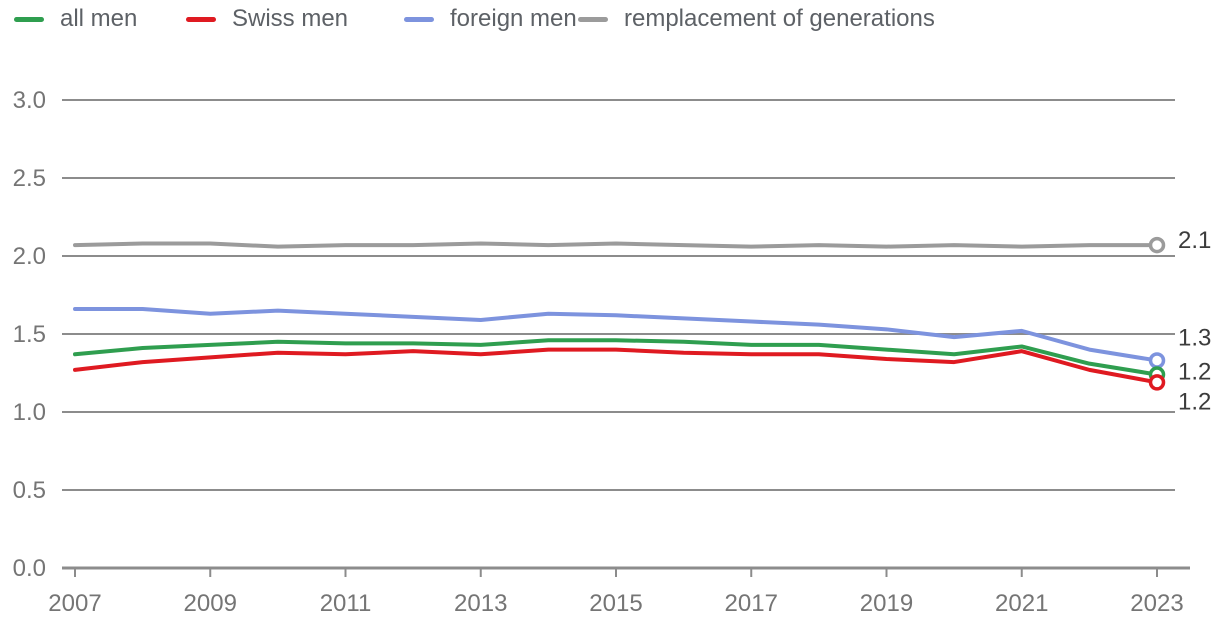  I want to click on y-axis-tick-label: 3.0, so click(29, 100).